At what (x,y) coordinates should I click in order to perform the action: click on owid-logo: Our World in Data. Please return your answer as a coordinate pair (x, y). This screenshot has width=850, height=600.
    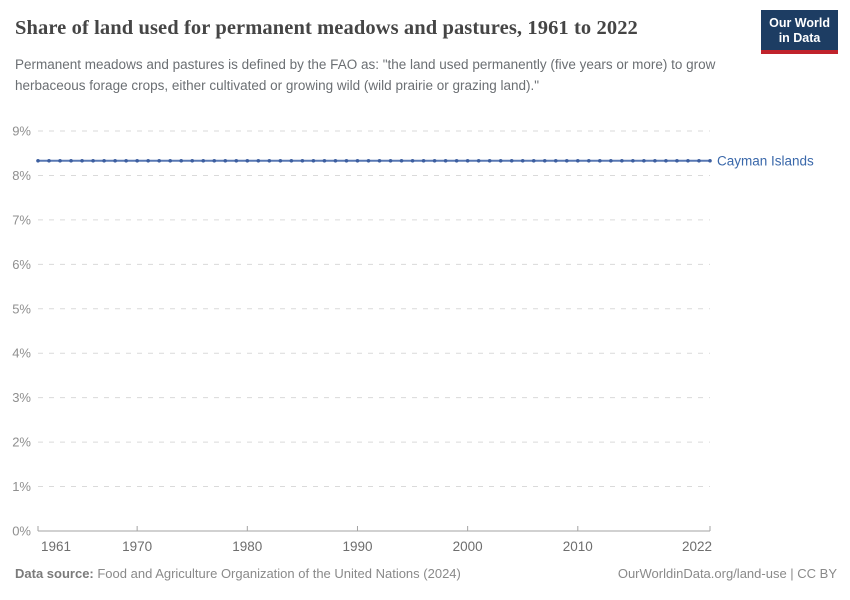
    Looking at the image, I should click on (799, 32).